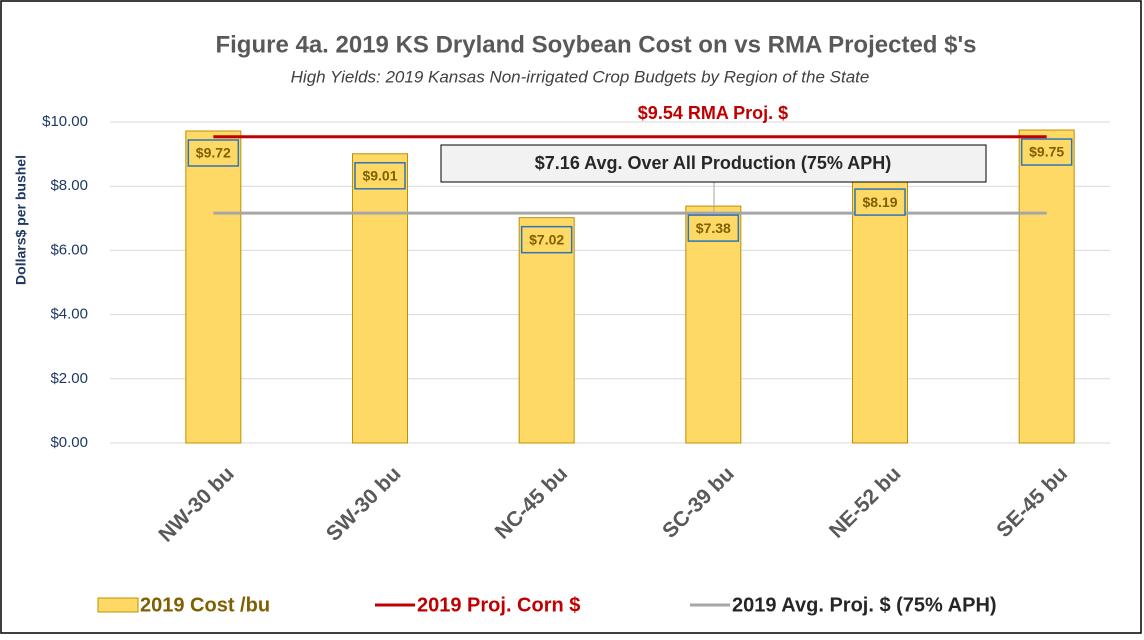 This screenshot has width=1144, height=640. I want to click on value-label: $9.01, so click(379, 175).